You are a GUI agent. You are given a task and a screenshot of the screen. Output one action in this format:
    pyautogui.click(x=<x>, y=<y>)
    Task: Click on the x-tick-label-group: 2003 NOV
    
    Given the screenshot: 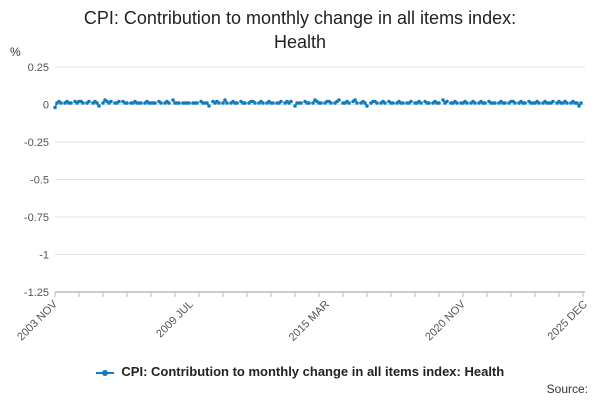 What is the action you would take?
    pyautogui.click(x=37, y=320)
    